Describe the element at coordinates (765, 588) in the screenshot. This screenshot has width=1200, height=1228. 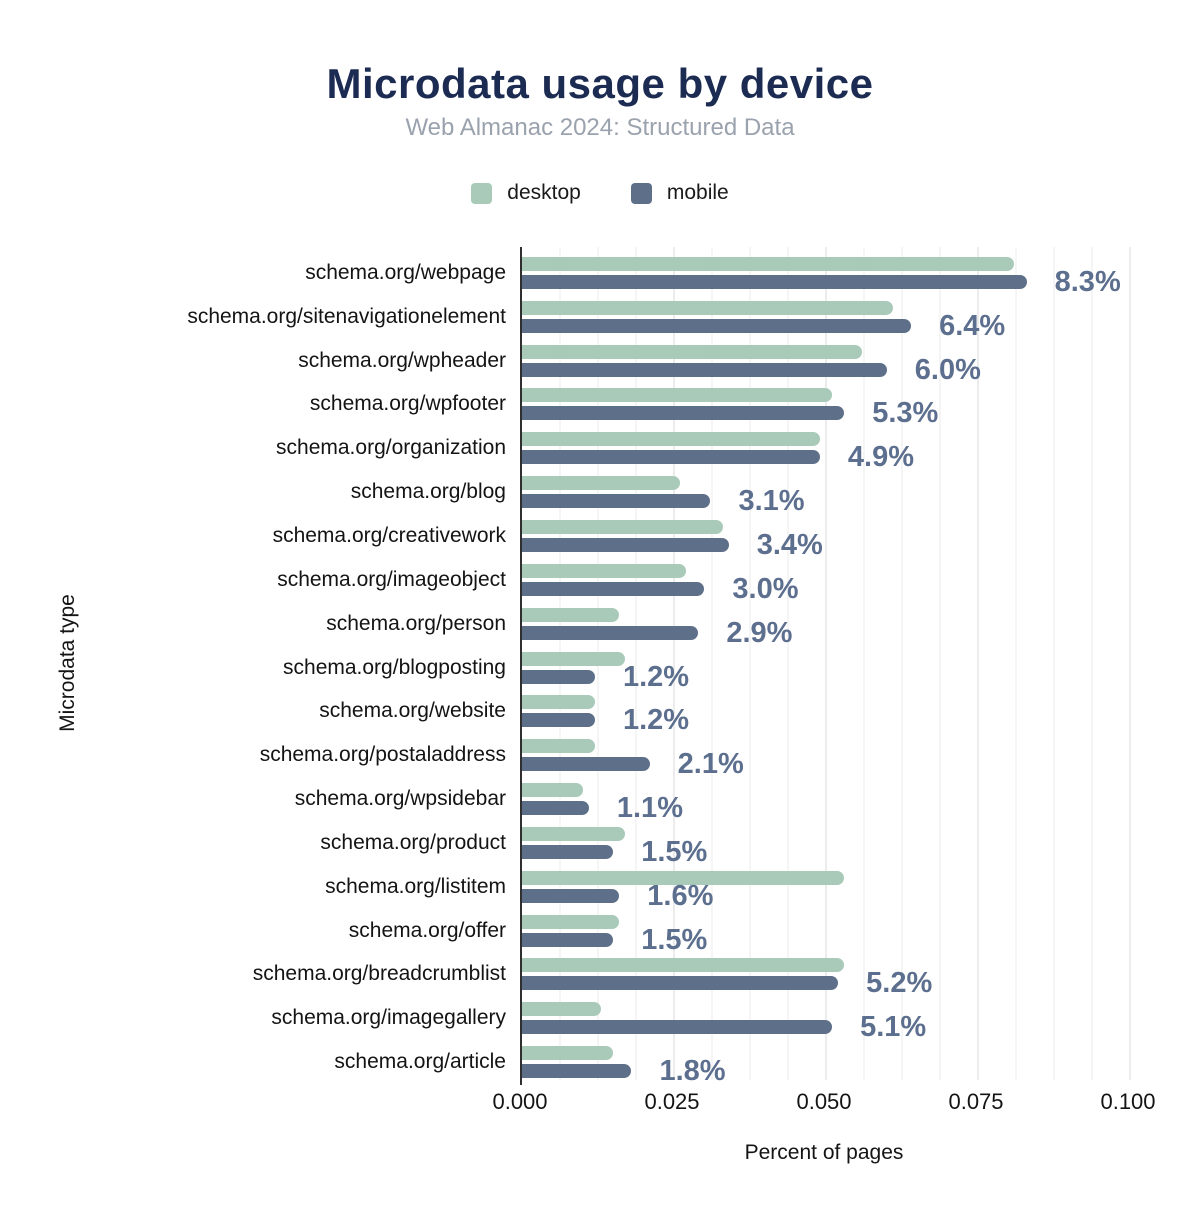
I see `value-label: 3.0%` at that location.